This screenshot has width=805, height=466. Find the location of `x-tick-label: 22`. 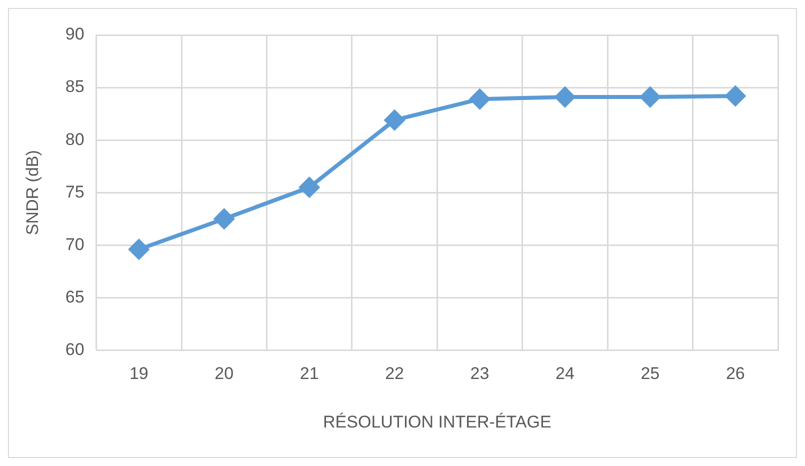

x-tick-label: 22 is located at coordinates (394, 374).